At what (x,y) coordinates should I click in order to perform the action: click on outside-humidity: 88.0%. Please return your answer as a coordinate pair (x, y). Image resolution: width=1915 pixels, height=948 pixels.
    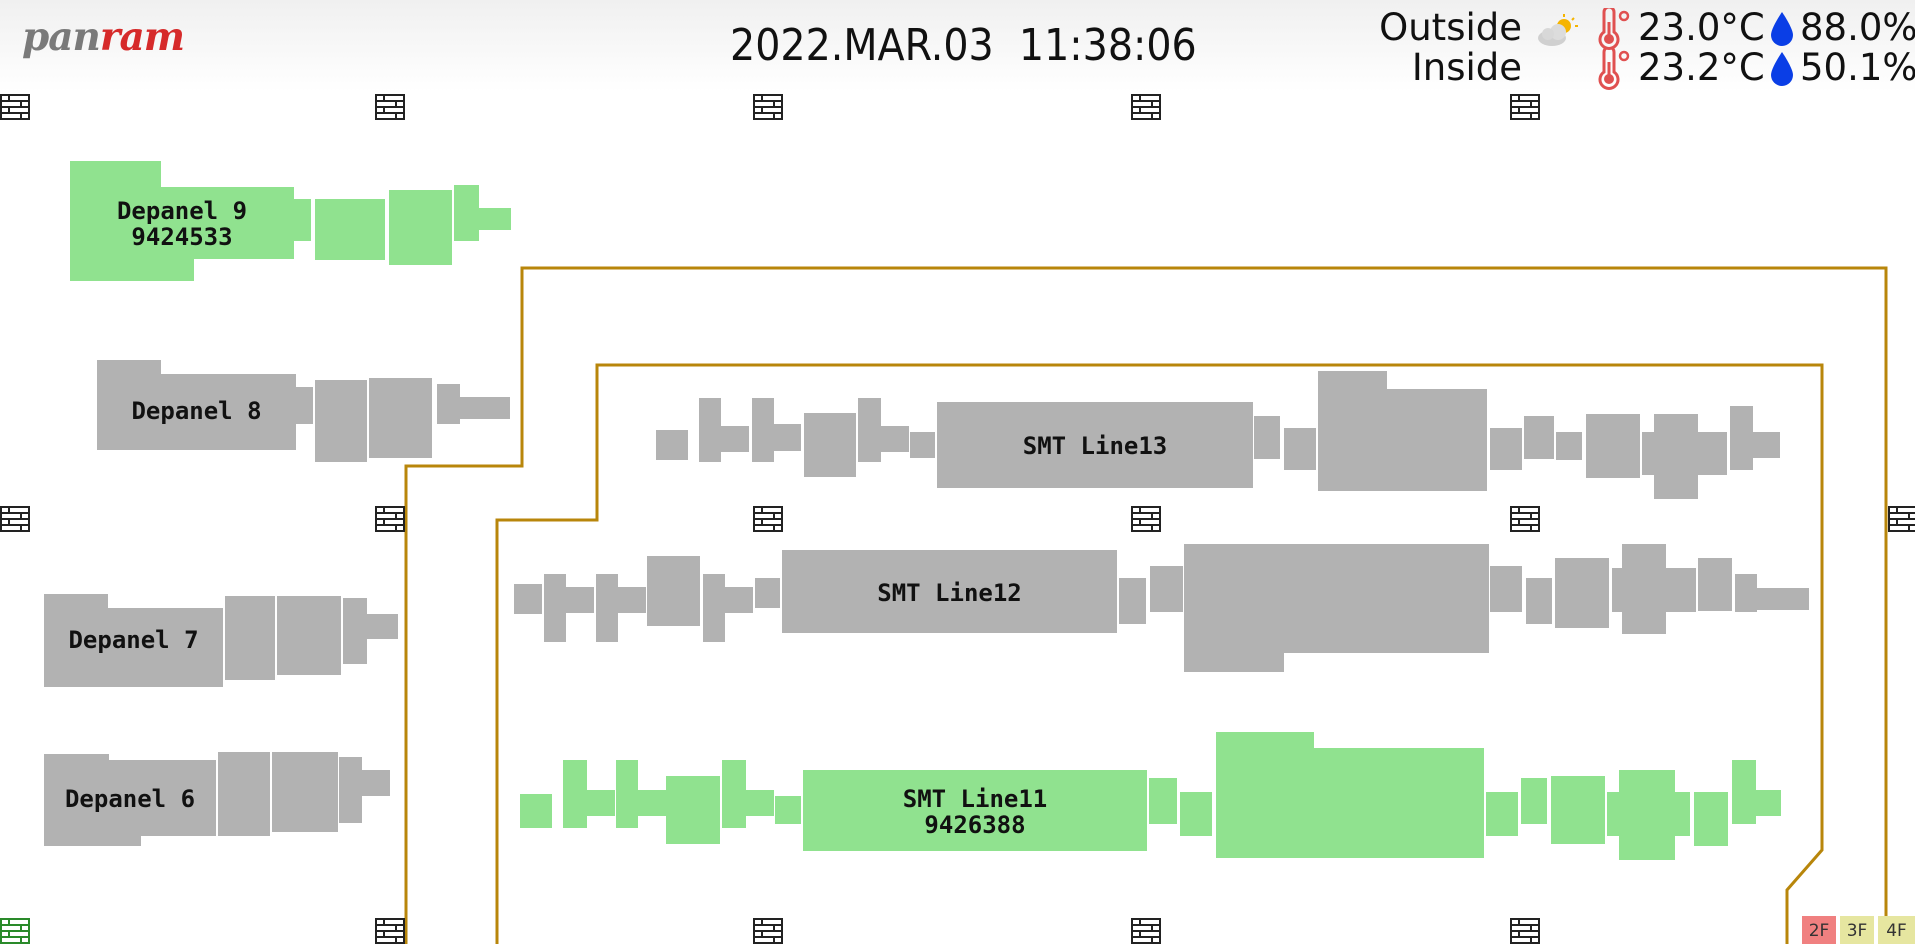
    Looking at the image, I should click on (1857, 27).